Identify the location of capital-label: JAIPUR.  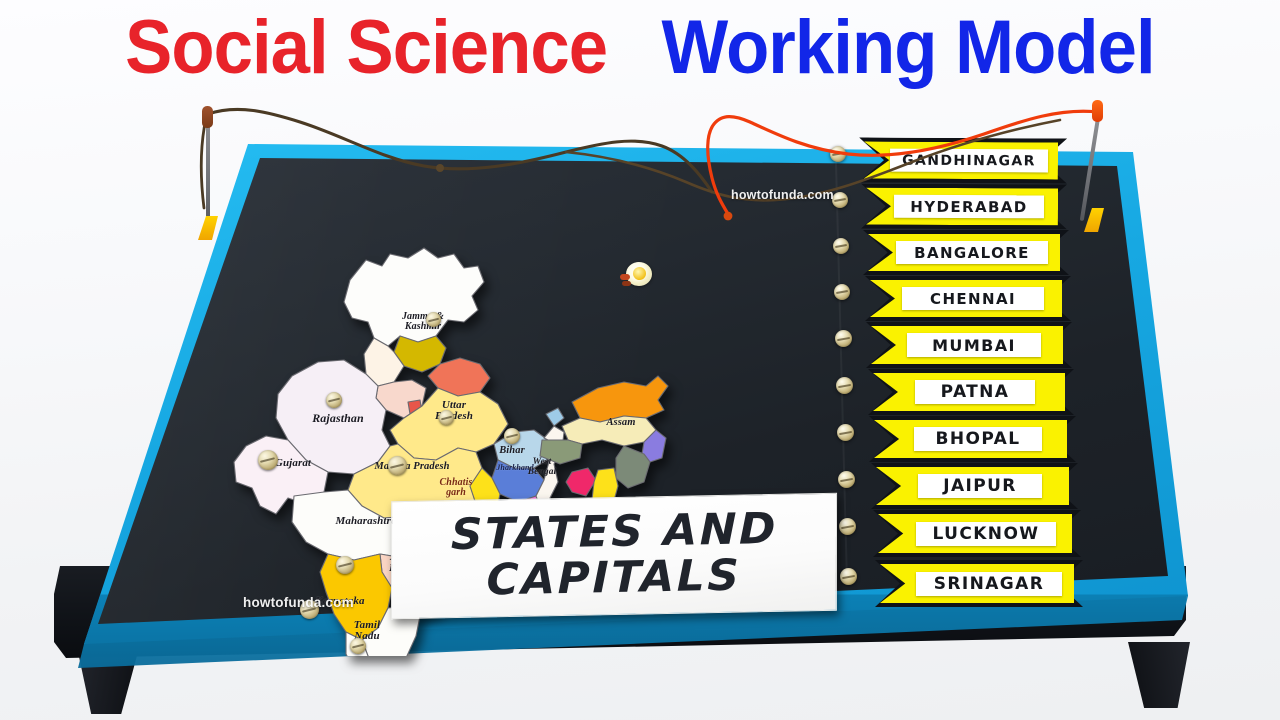
(980, 486).